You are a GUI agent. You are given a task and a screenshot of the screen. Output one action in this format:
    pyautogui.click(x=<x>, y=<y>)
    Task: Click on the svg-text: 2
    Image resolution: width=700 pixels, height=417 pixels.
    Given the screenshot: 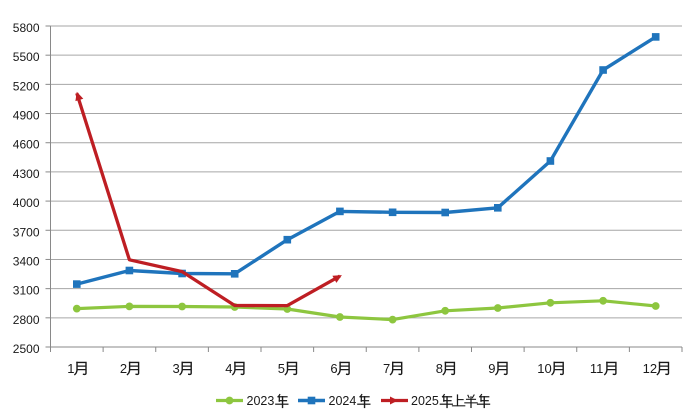 What is the action you would take?
    pyautogui.click(x=123, y=368)
    